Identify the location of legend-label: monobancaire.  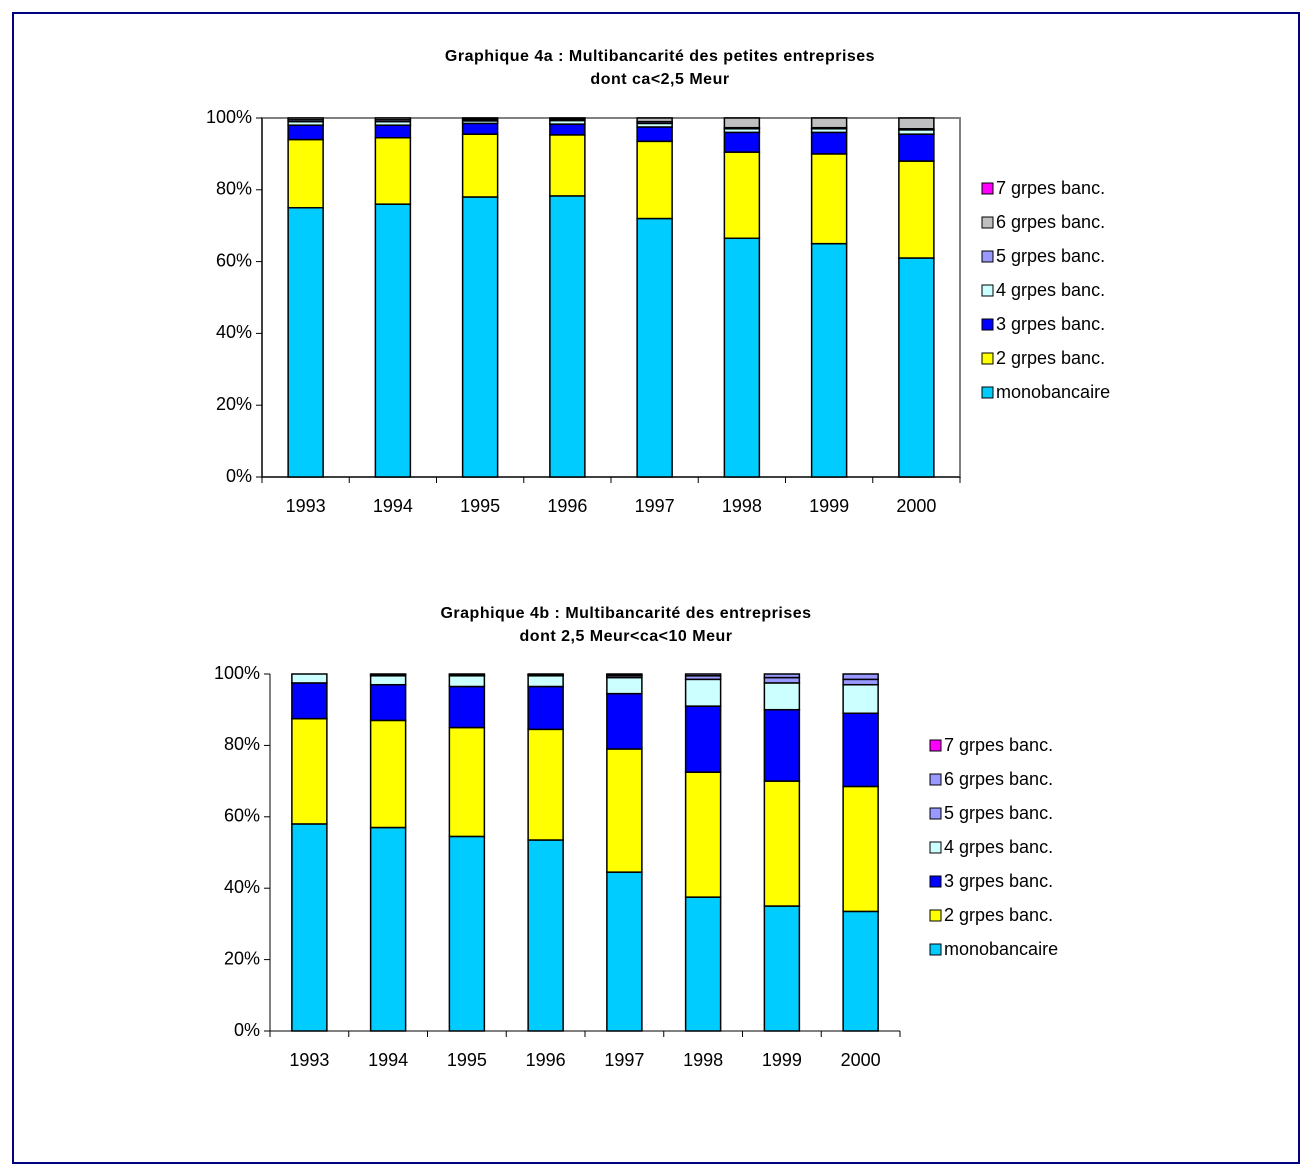
(1053, 392).